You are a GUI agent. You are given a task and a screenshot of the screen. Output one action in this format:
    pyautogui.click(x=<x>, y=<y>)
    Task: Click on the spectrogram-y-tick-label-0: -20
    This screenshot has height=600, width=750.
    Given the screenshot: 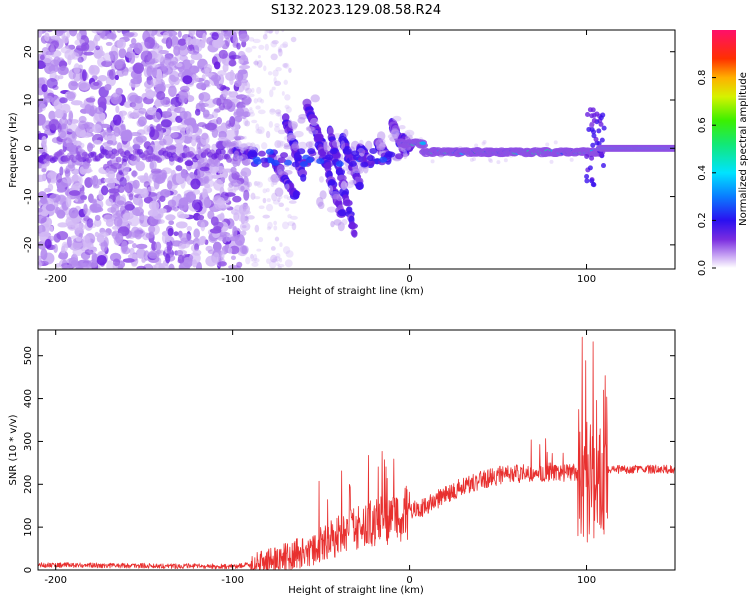 What is the action you would take?
    pyautogui.click(x=28, y=245)
    